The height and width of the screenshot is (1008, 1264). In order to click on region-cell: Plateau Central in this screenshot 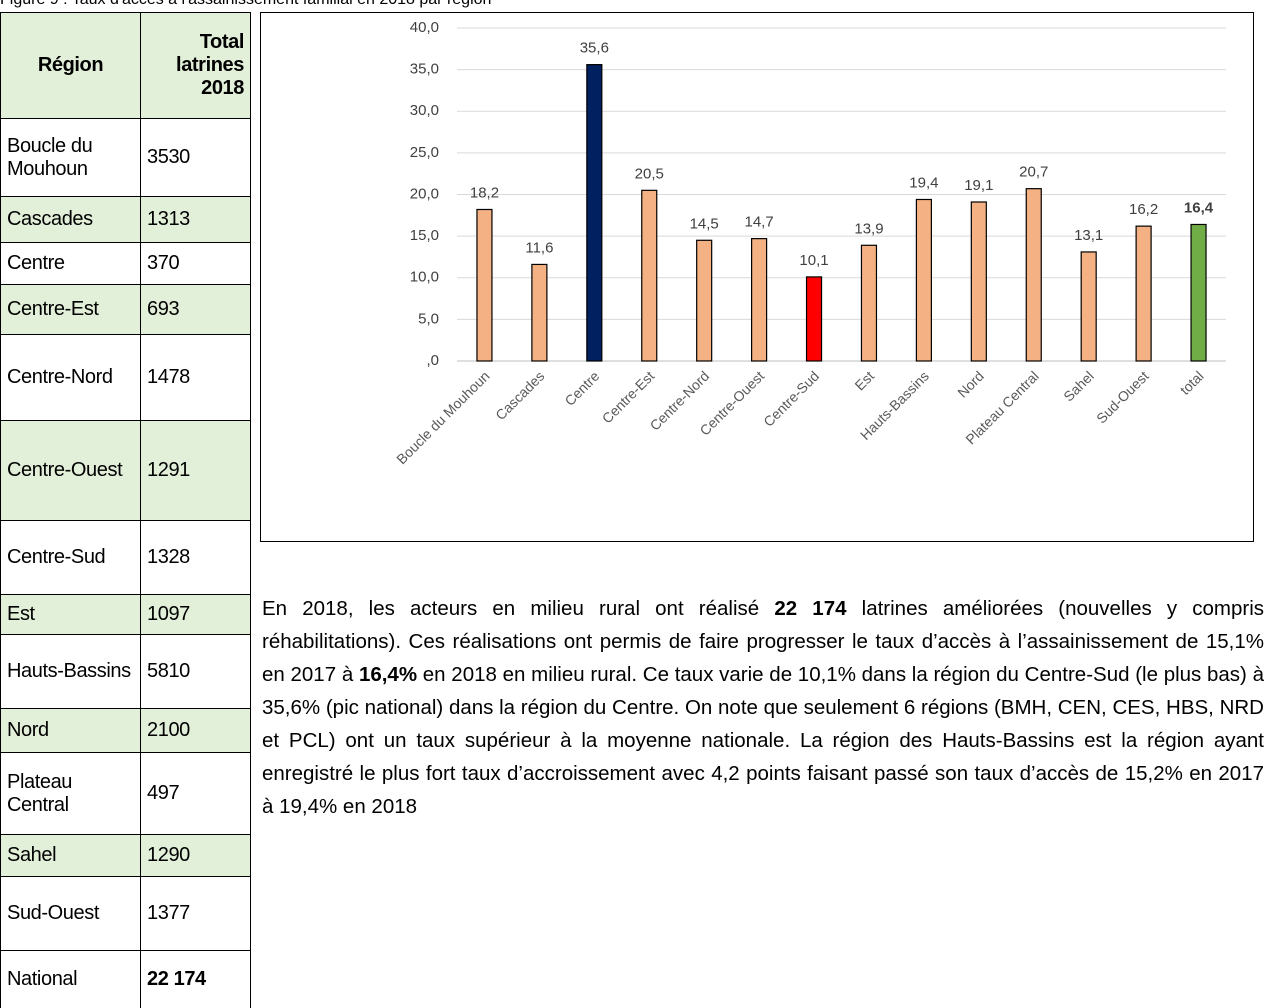, I will do `click(70, 793)`.